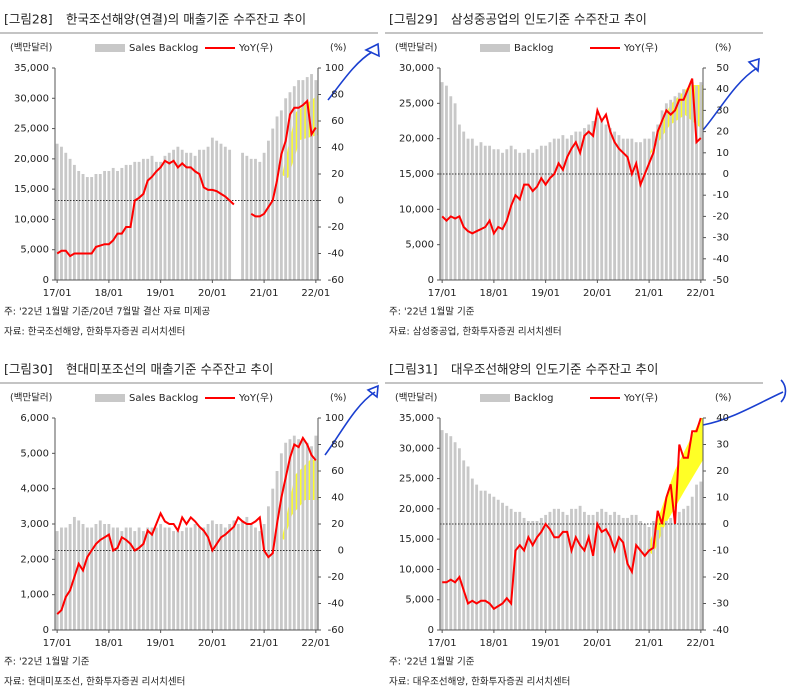  Describe the element at coordinates (479, 682) in the screenshot. I see `source: 자료: 대우조선해양, 한화투자증권 리서치센터` at that location.